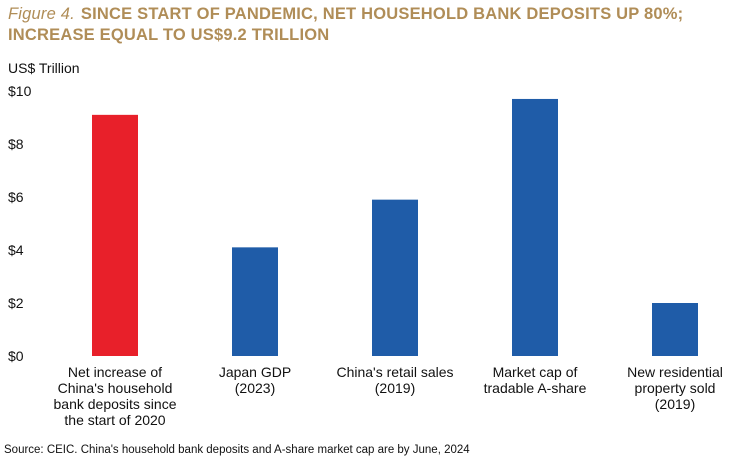  I want to click on x-category-label-line: Market cap of, so click(535, 372).